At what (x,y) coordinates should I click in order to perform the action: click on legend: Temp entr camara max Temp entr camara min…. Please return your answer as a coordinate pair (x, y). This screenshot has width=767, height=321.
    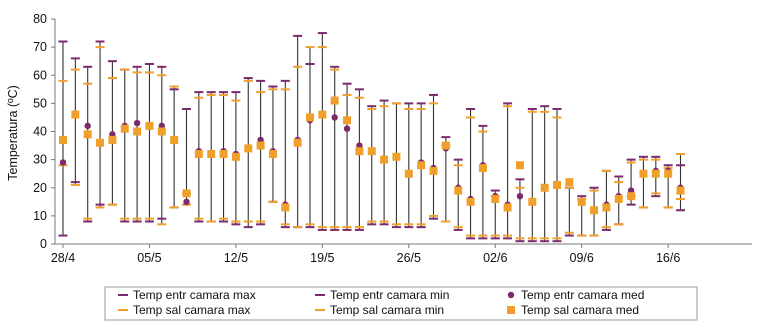
    Looking at the image, I should click on (401, 303).